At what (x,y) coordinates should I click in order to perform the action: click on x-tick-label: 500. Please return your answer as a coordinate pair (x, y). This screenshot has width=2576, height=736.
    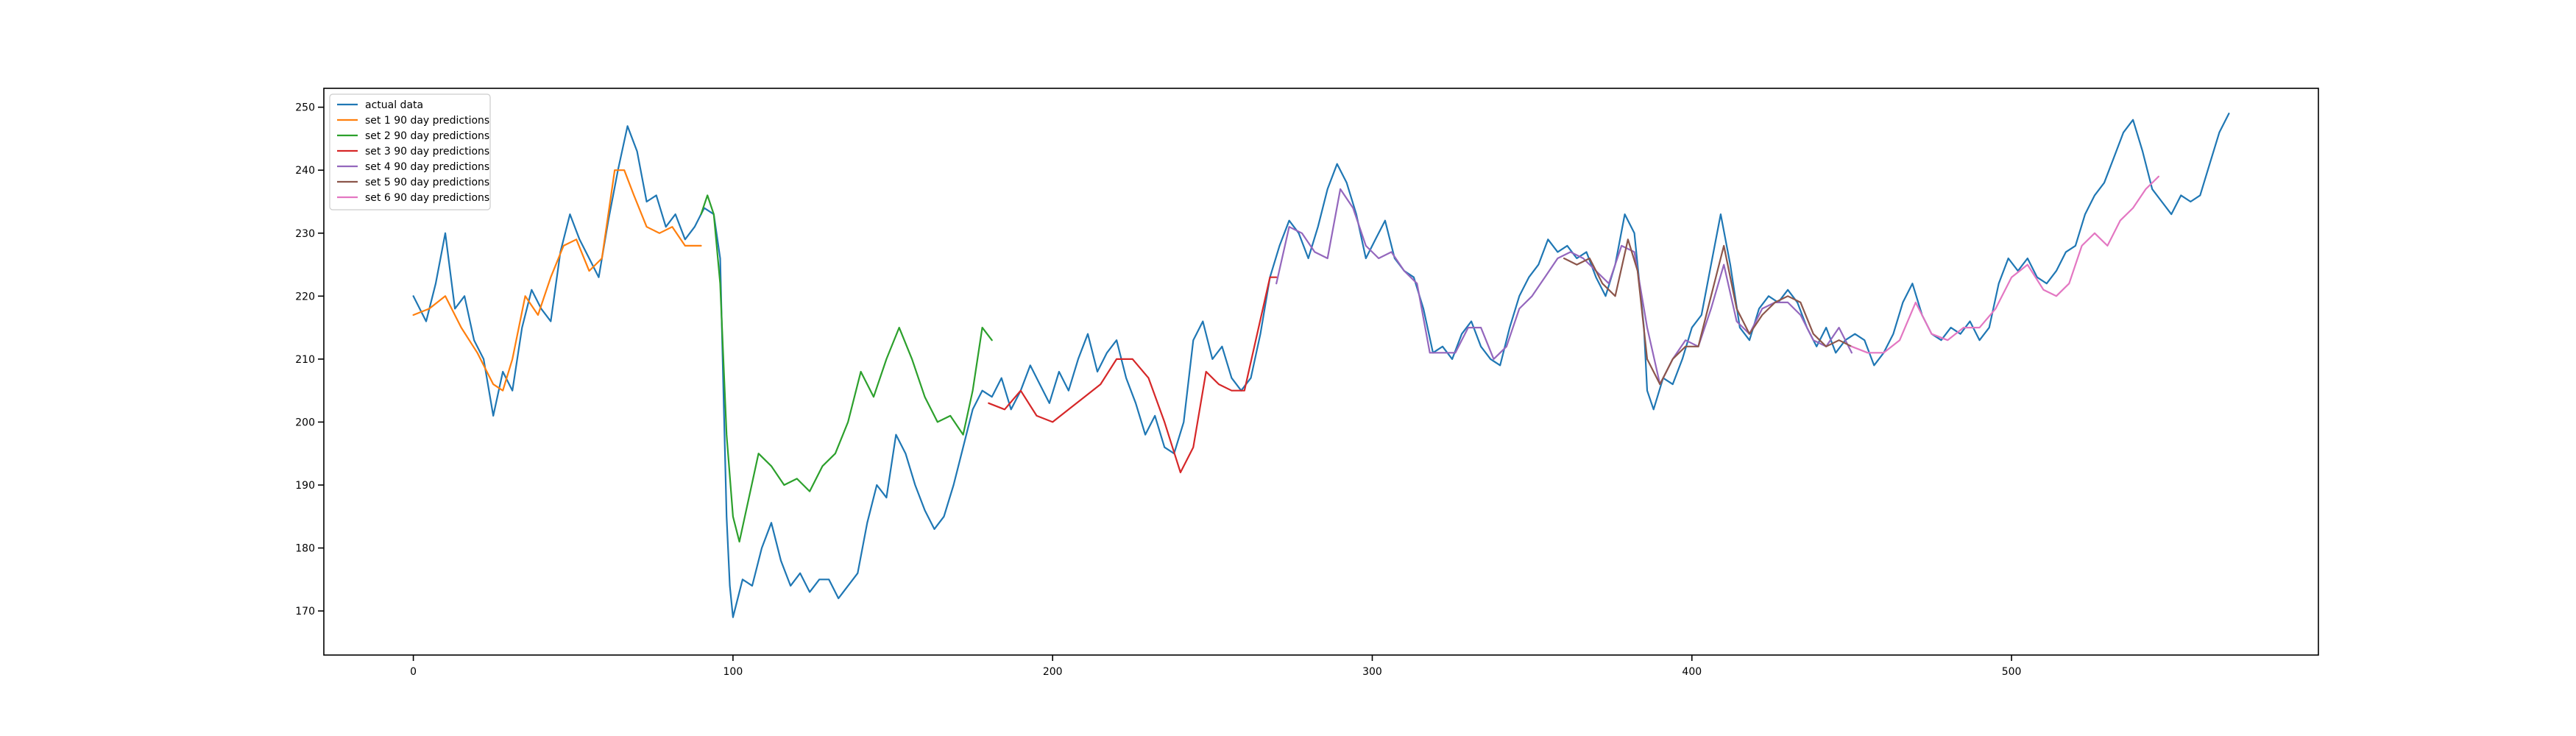
    Looking at the image, I should click on (2012, 672).